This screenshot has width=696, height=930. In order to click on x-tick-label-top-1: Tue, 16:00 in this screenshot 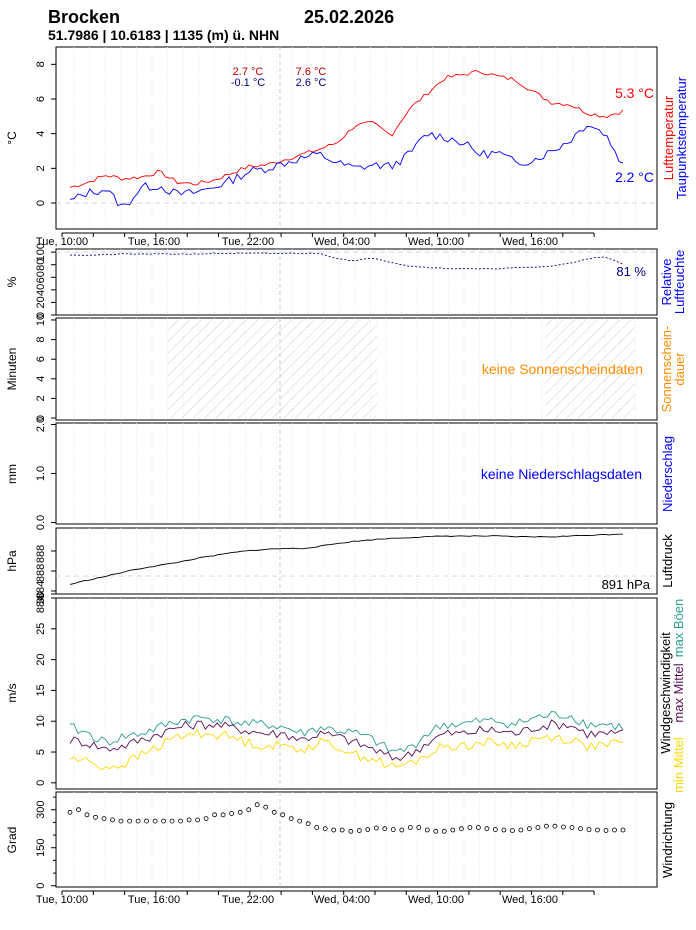, I will do `click(154, 242)`.